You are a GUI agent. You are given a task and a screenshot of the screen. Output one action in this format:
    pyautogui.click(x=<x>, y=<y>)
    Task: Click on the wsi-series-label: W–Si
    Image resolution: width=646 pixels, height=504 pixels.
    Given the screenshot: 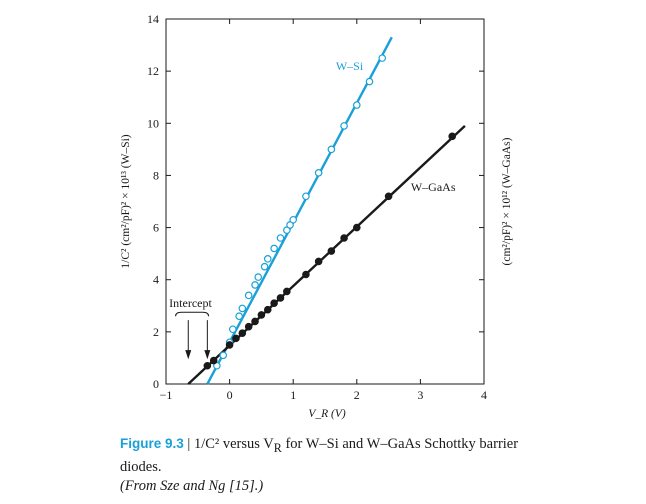 What is the action you would take?
    pyautogui.click(x=350, y=66)
    